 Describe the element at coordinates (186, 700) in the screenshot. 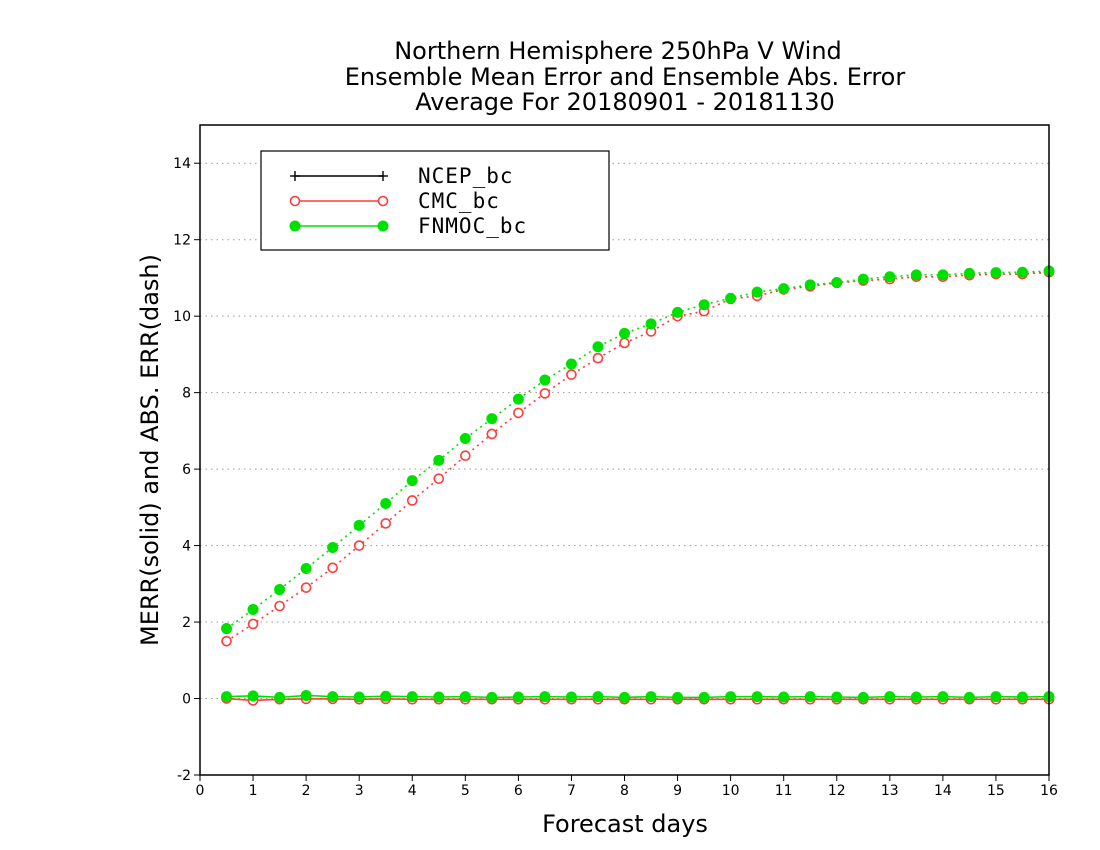

I see `y-tick-label: 0` at that location.